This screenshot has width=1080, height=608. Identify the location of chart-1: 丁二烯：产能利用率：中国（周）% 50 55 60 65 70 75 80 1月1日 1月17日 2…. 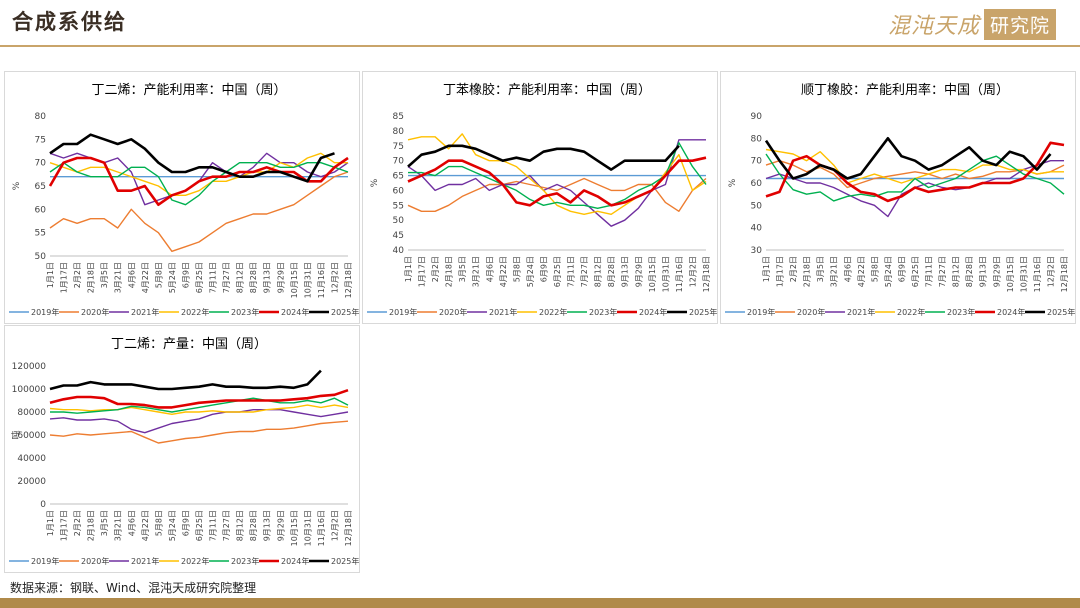
(184, 199).